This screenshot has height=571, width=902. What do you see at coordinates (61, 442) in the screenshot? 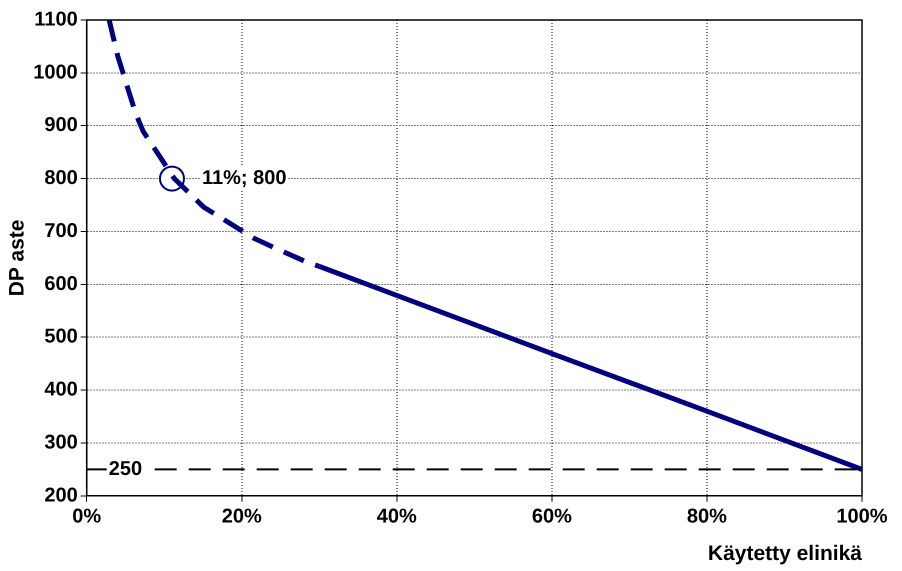
I see `y-tick-label: 300` at bounding box center [61, 442].